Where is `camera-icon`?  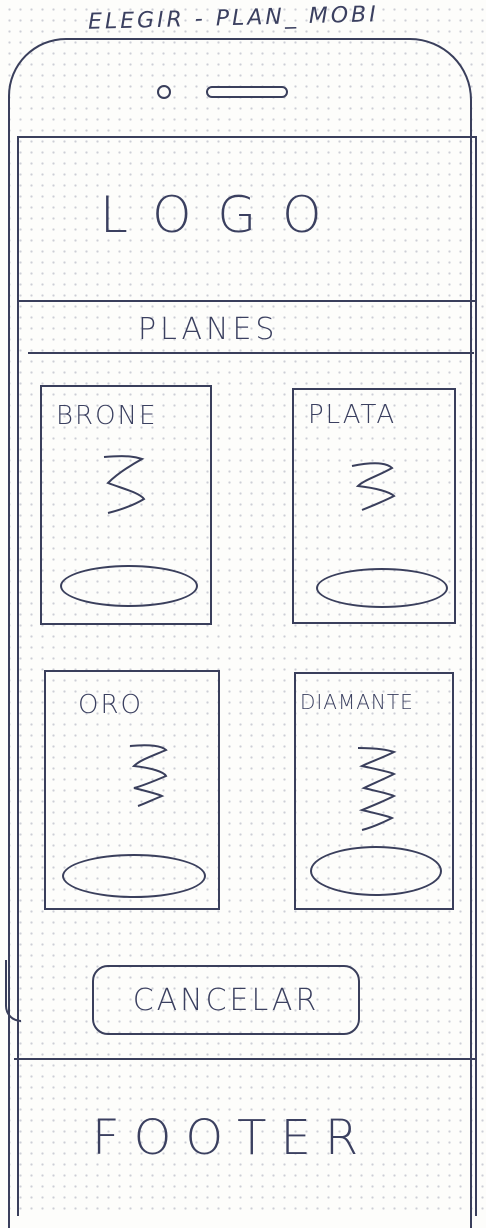
camera-icon is located at coordinates (164, 92).